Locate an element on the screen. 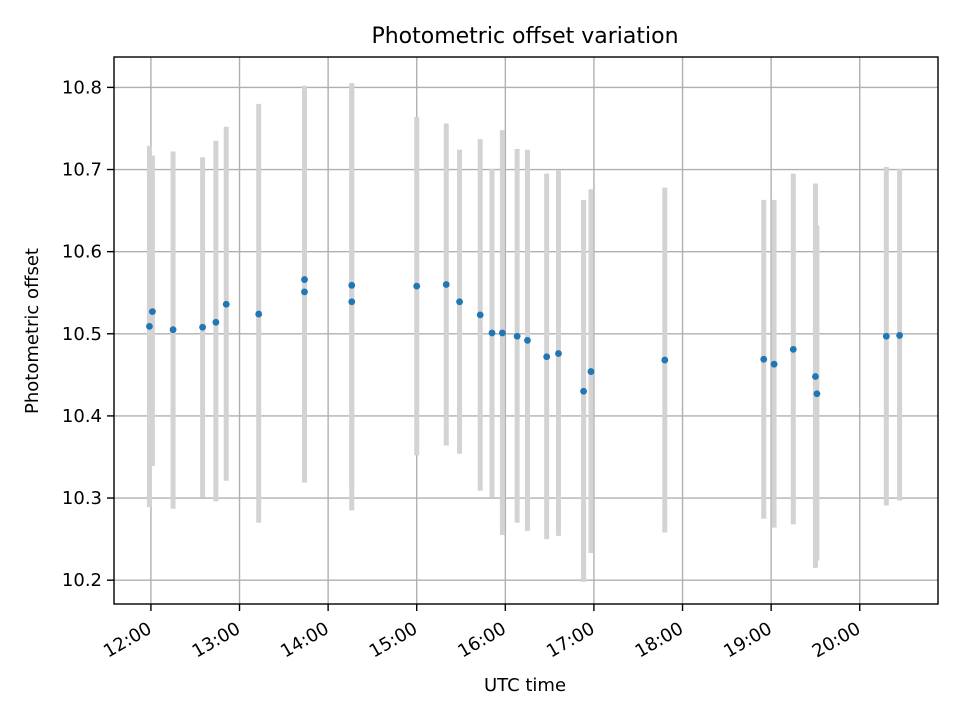 This screenshot has height=720, width=960. x-tick-label: 20:00 is located at coordinates (836, 640).